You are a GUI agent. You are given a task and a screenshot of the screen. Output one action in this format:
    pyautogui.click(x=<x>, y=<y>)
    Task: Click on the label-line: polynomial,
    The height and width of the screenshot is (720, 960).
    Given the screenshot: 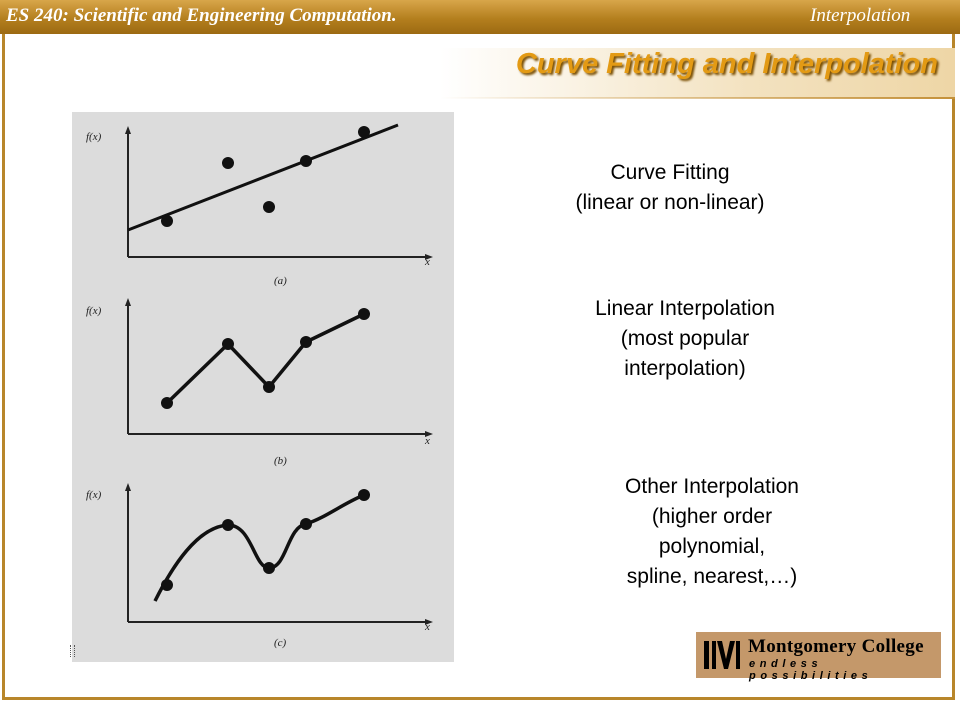 What is the action you would take?
    pyautogui.click(x=712, y=546)
    